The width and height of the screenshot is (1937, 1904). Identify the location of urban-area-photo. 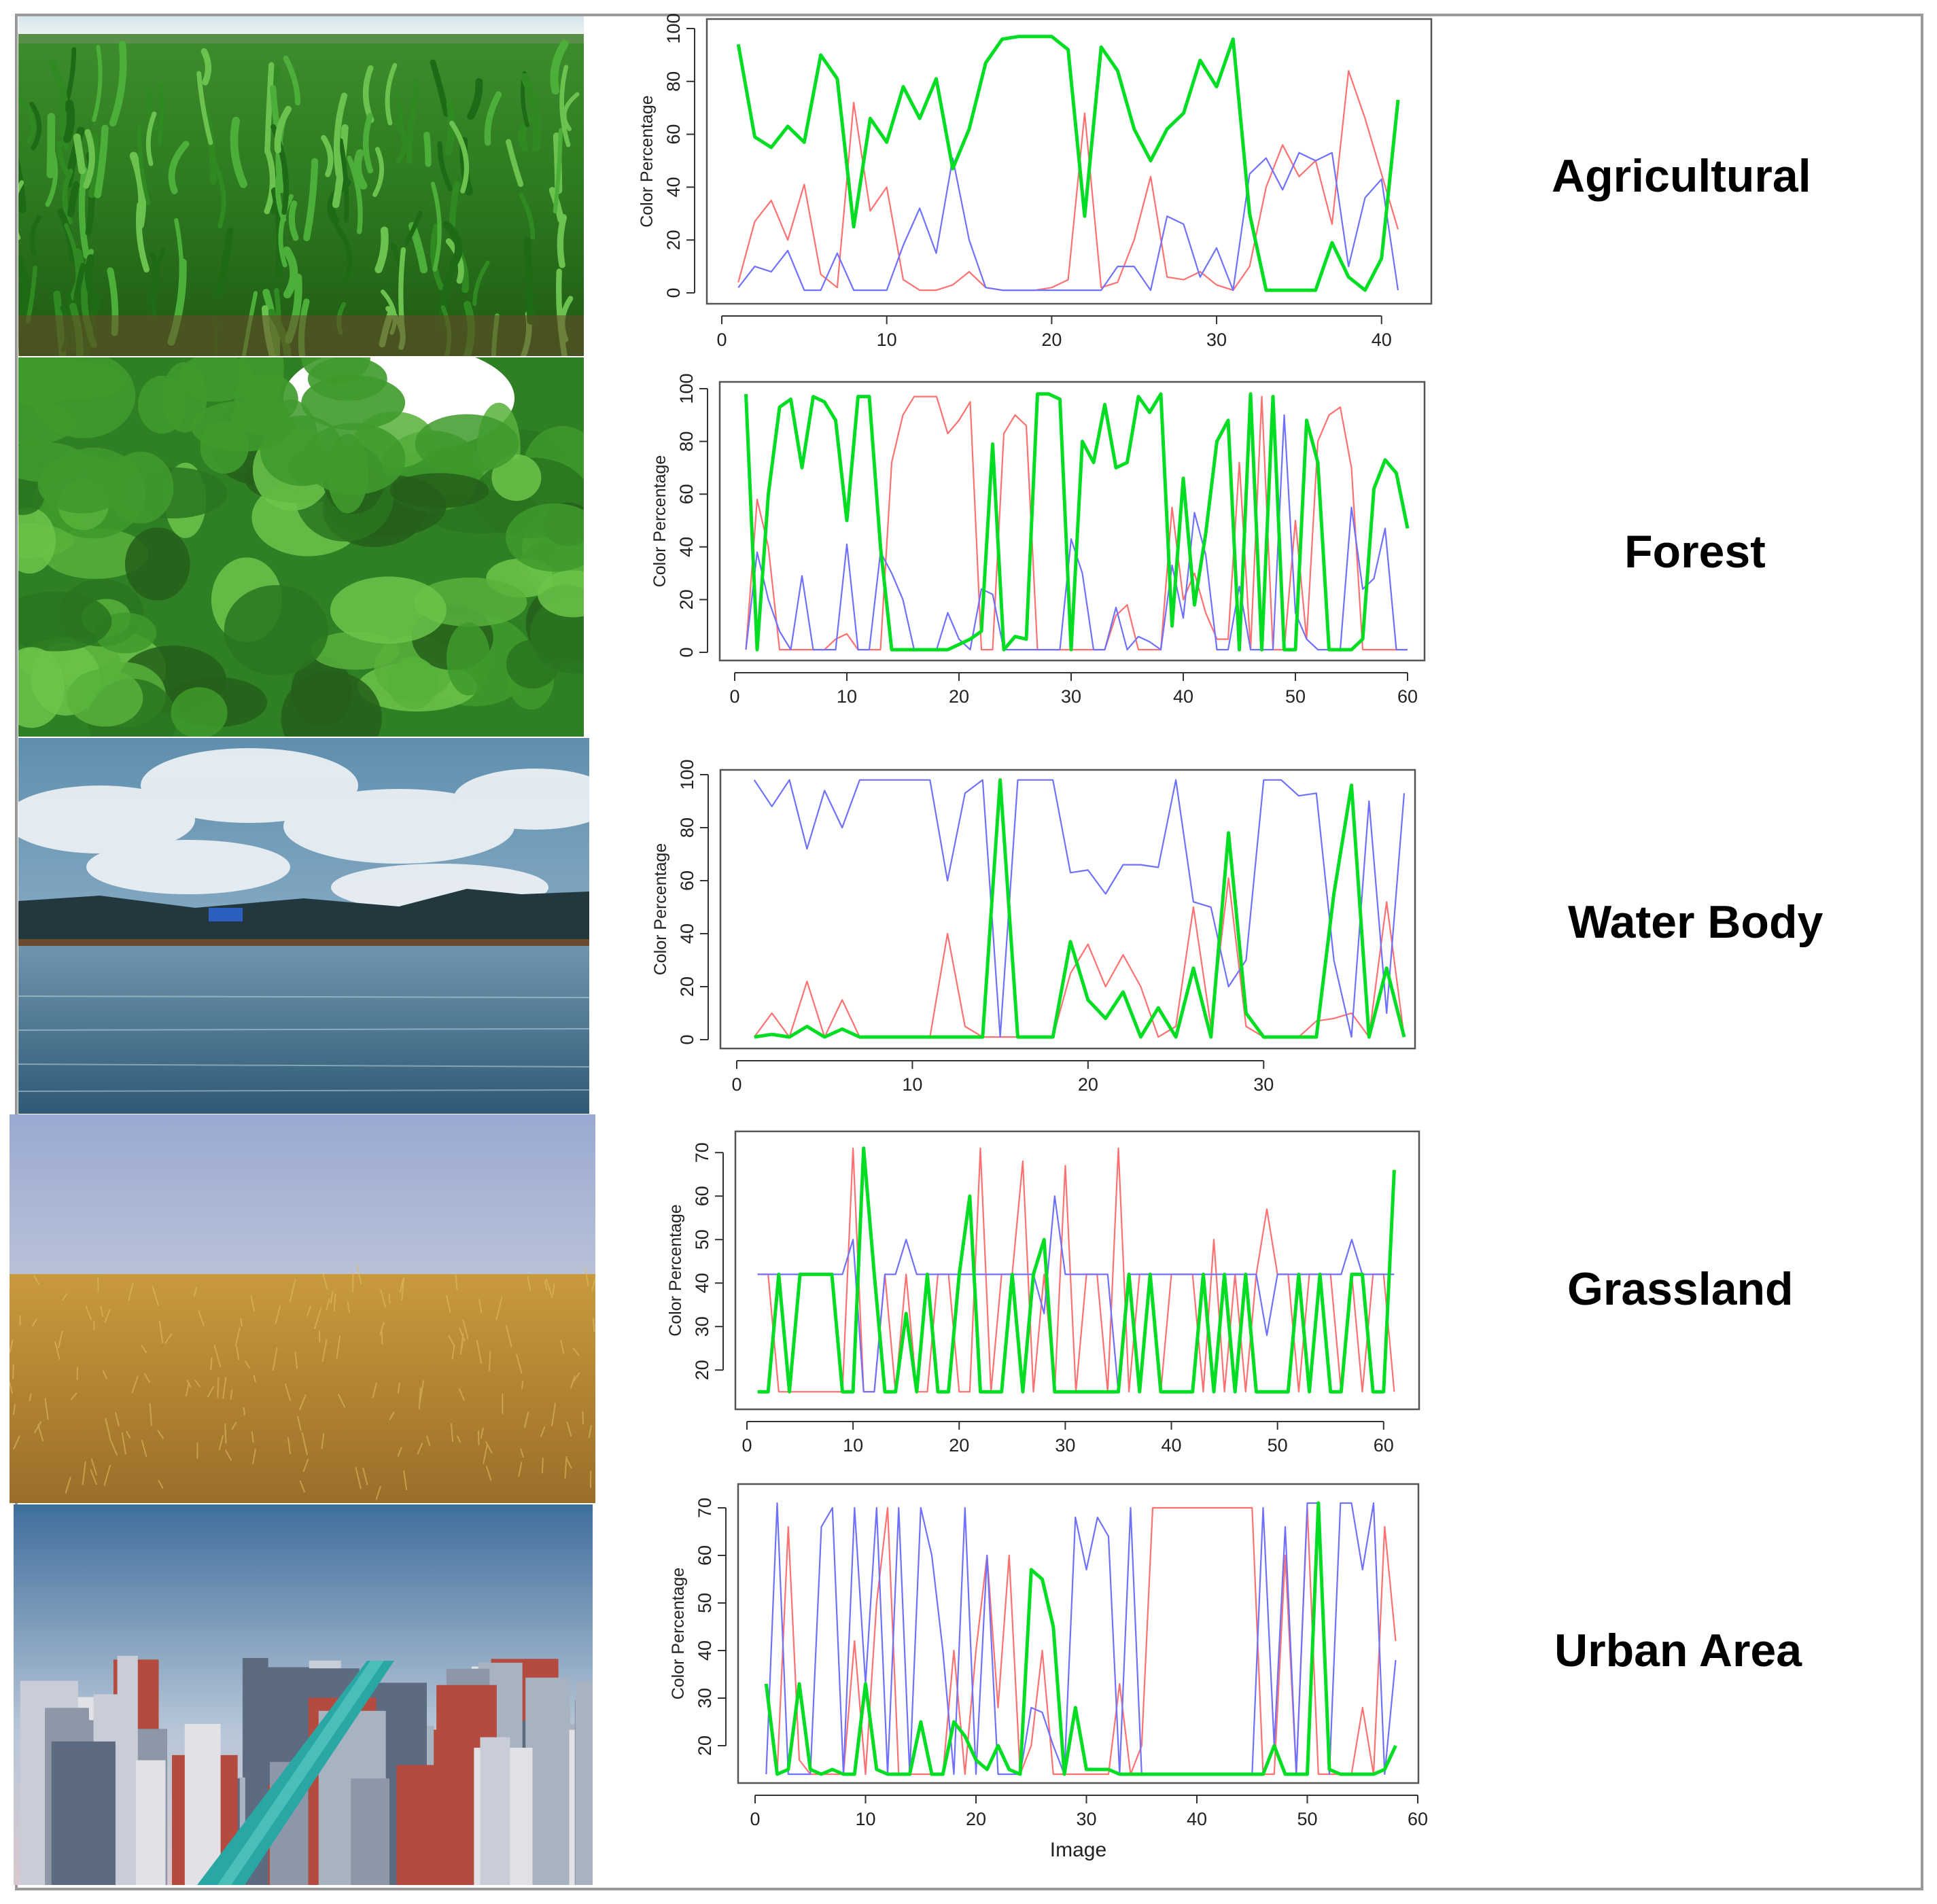
(303, 1694).